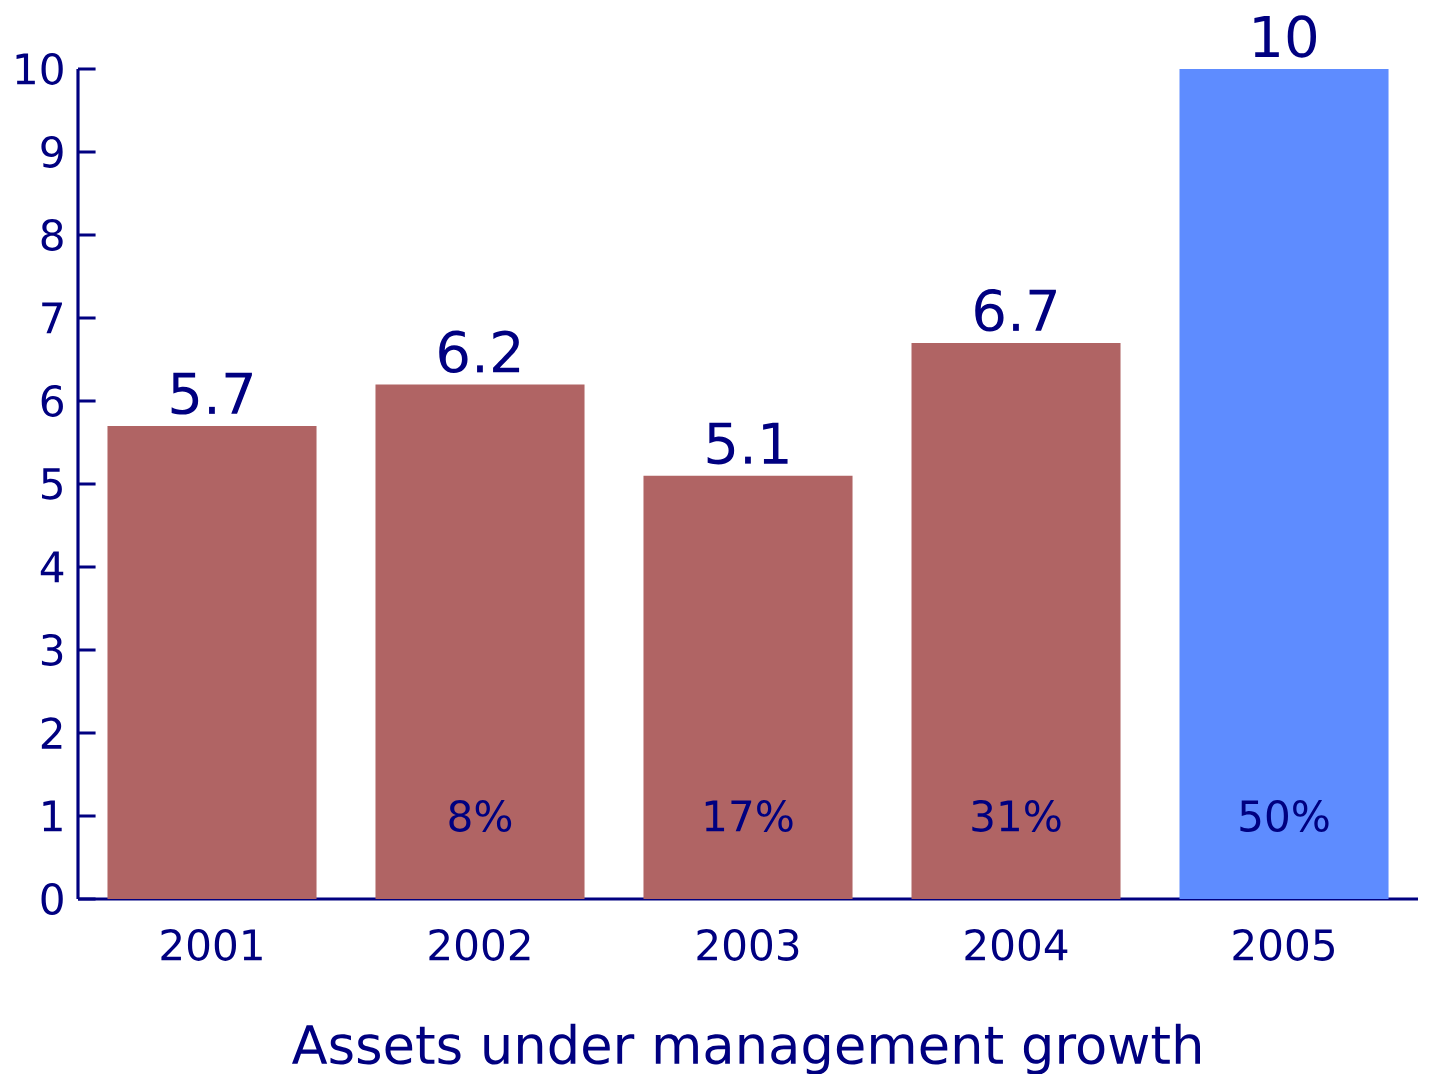  What do you see at coordinates (52, 899) in the screenshot?
I see `y-tick-label: 0` at bounding box center [52, 899].